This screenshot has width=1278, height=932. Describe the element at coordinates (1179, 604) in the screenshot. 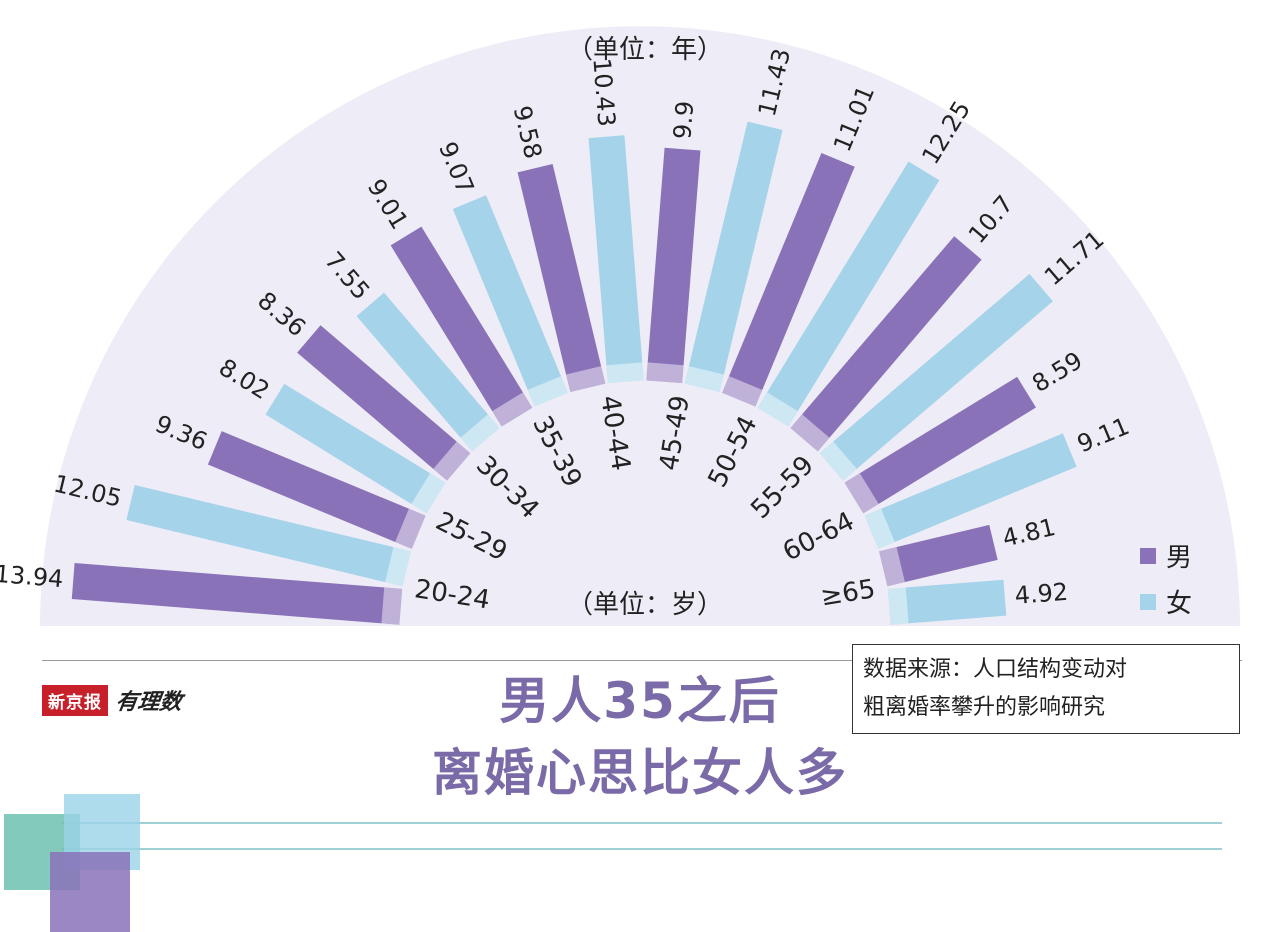

I see `legend-female-label: 女` at that location.